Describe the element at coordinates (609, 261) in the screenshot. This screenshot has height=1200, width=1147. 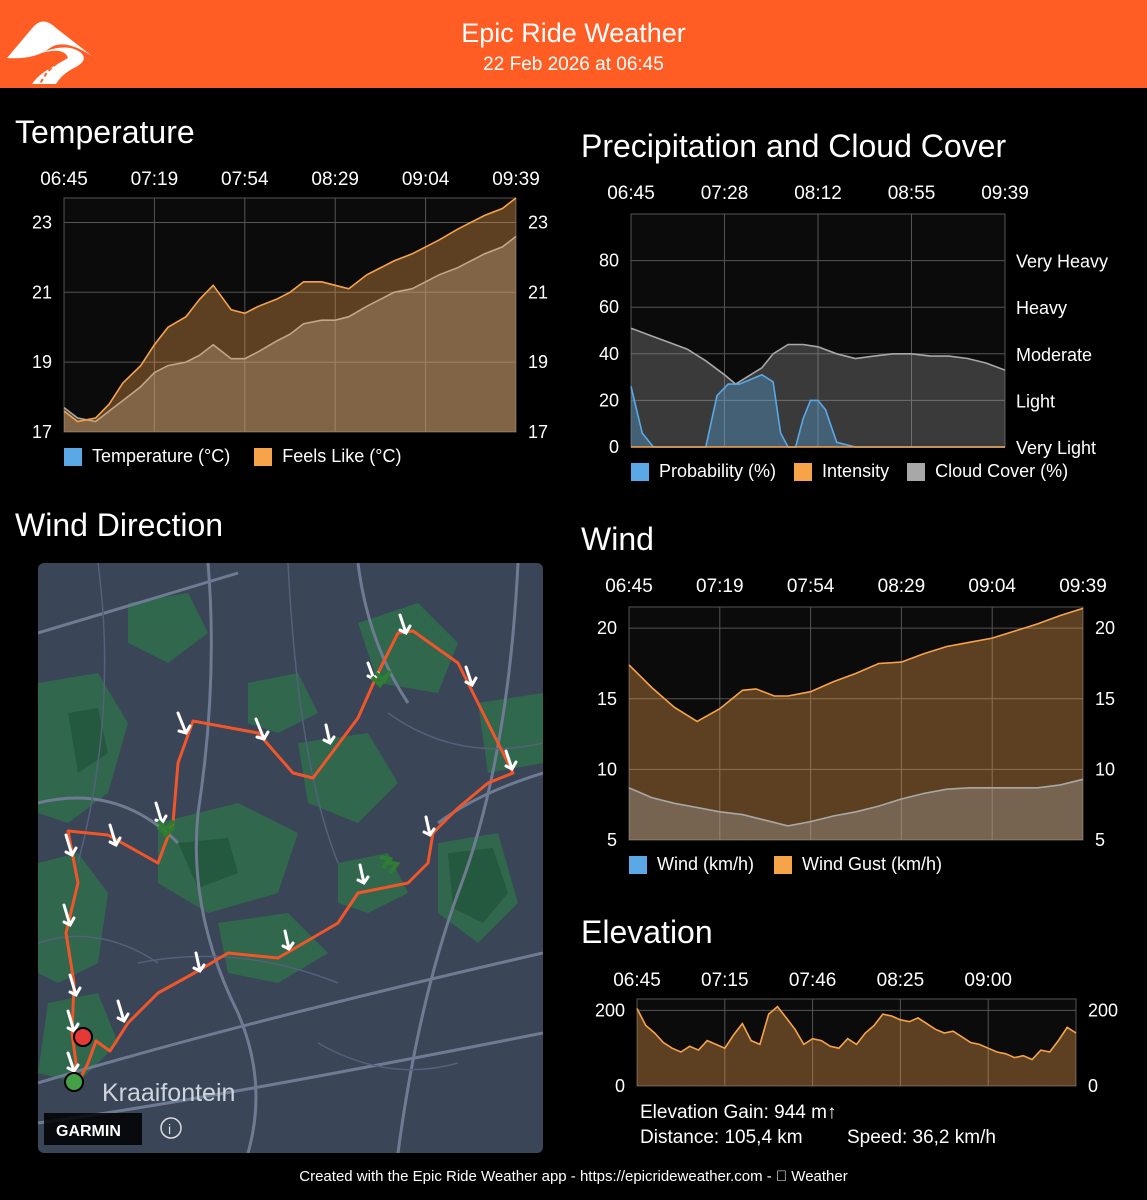
I see `y-tick-label: 80` at that location.